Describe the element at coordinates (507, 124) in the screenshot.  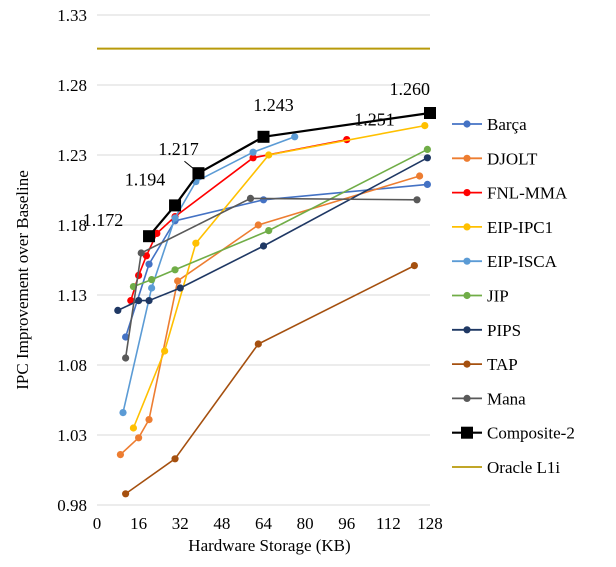
I see `legend-label: Barça` at that location.